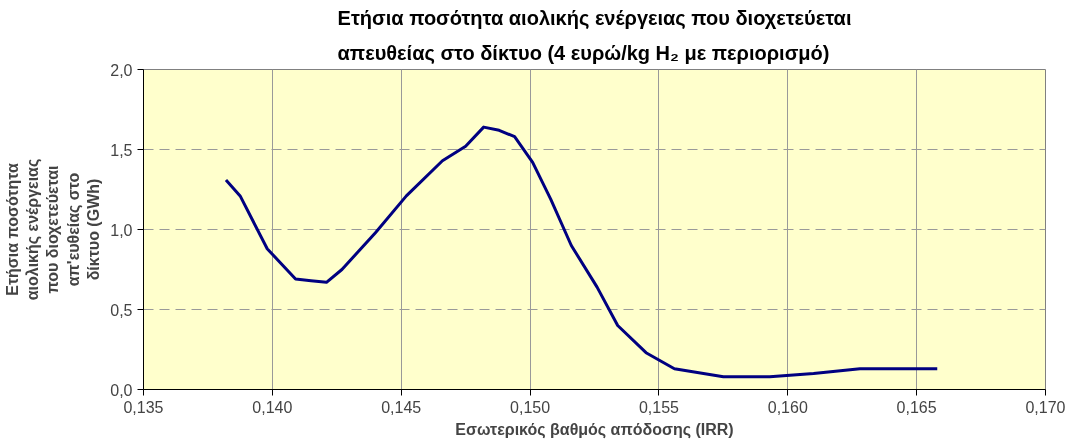 This screenshot has height=445, width=1084. Describe the element at coordinates (594, 36) in the screenshot. I see `chart-title: Ετήσια ποσότητα αιολικής ενέργειας που διοχετεύεται απευθείας στο δίκτυο (4 ευρώ/kg H₂ με περιορισμό)` at that location.